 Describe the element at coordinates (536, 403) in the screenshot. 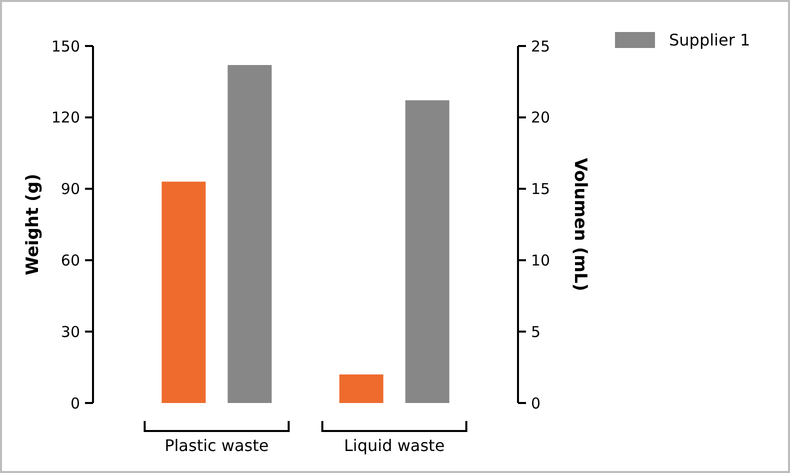

I see `y2-tick-label: 0` at that location.